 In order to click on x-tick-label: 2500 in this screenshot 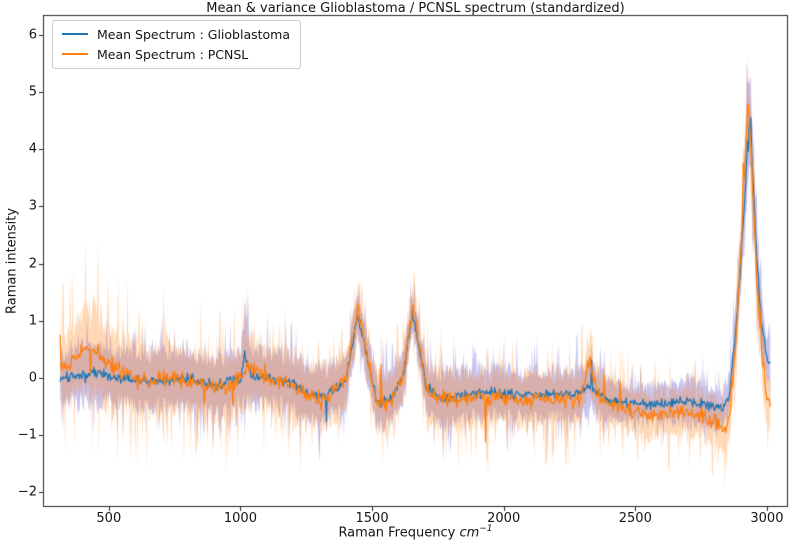, I will do `click(635, 518)`.